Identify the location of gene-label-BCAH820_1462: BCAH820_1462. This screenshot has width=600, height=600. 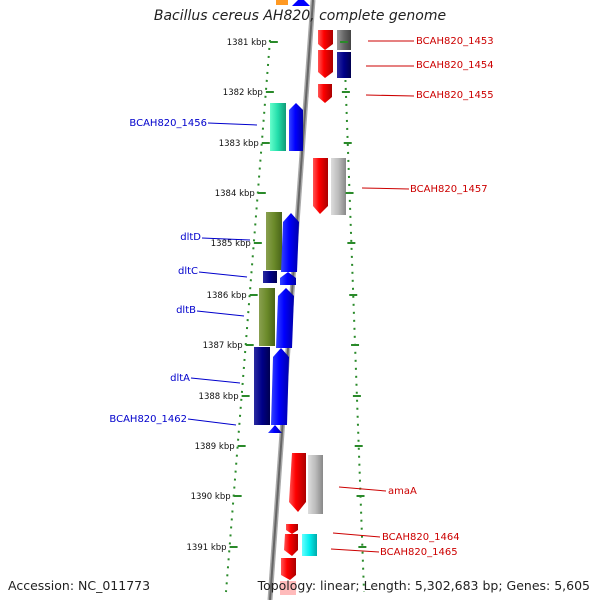
(148, 419).